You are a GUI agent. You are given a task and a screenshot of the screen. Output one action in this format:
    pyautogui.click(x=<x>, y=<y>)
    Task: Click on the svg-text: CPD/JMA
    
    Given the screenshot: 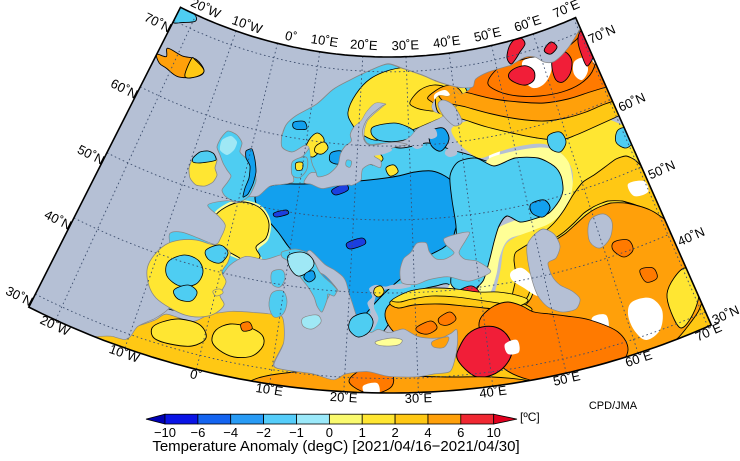 What is the action you would take?
    pyautogui.click(x=613, y=406)
    